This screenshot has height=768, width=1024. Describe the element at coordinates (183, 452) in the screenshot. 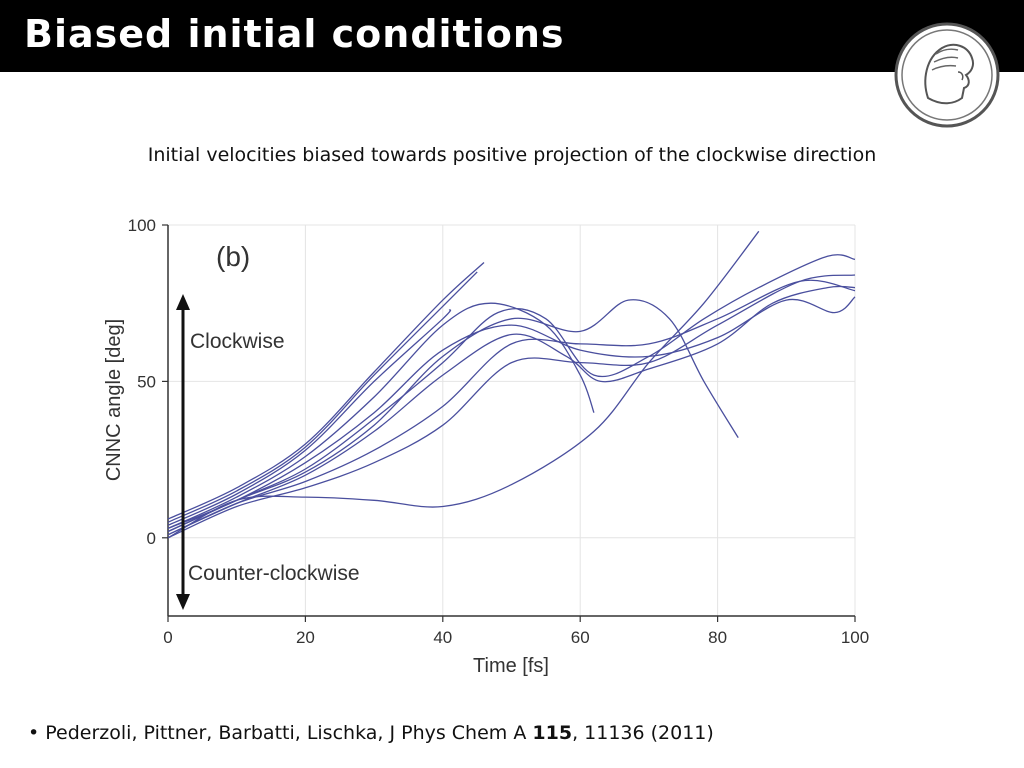

I see `direction-arrow` at that location.